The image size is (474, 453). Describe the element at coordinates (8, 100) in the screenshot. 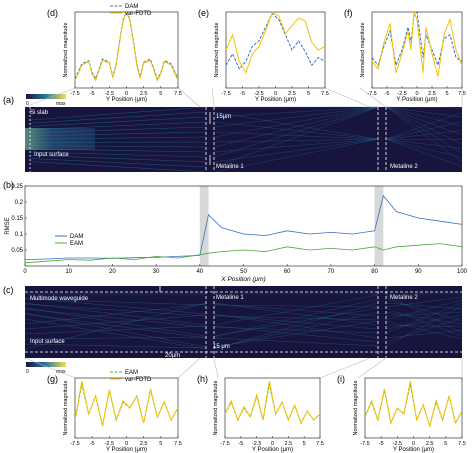

I see `panel-label-a: (a)` at that location.